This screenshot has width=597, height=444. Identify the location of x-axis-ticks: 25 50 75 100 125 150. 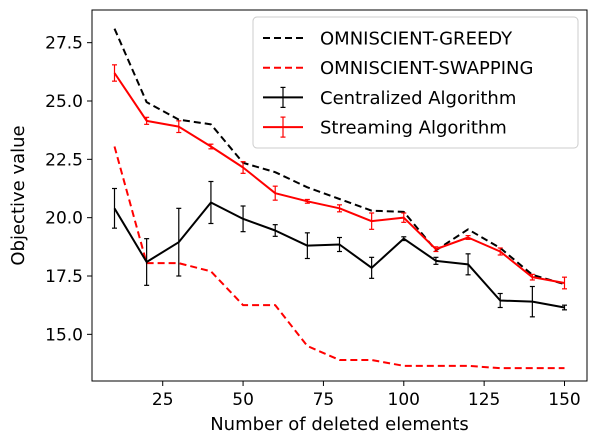
(366, 395).